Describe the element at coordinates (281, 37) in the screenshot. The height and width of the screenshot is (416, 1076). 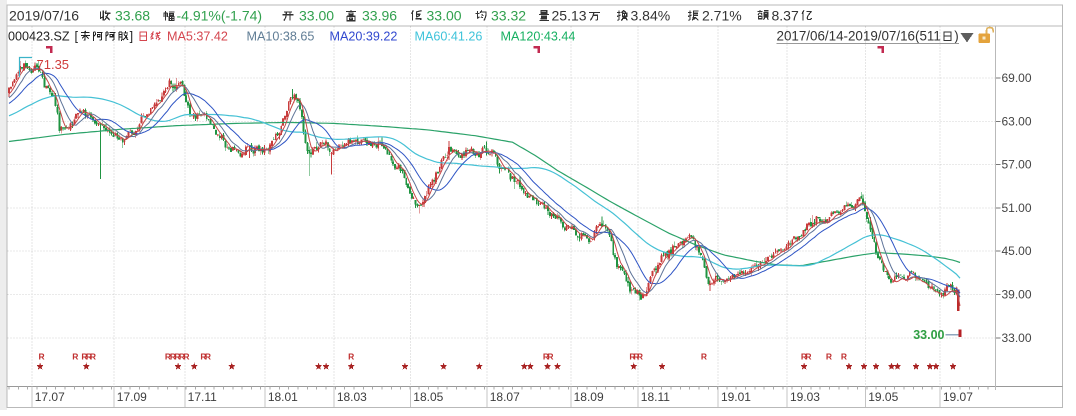
I see `svg-text: MA10:38.65` at that location.